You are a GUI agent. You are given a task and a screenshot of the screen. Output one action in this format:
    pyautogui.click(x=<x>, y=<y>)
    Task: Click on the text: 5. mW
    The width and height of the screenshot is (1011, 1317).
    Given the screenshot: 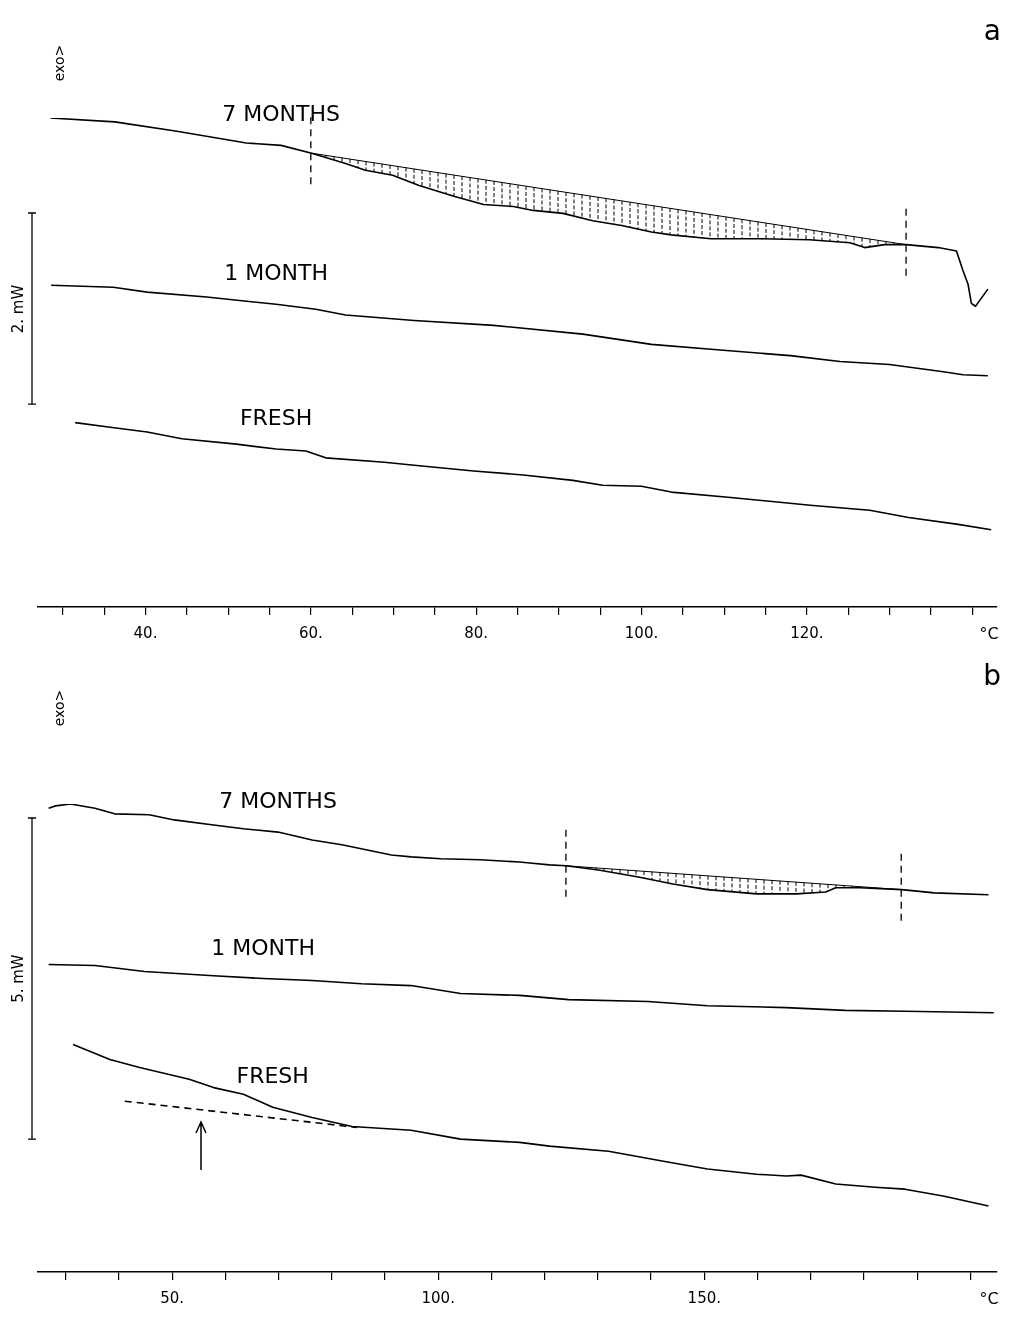 What is the action you would take?
    pyautogui.click(x=17, y=978)
    